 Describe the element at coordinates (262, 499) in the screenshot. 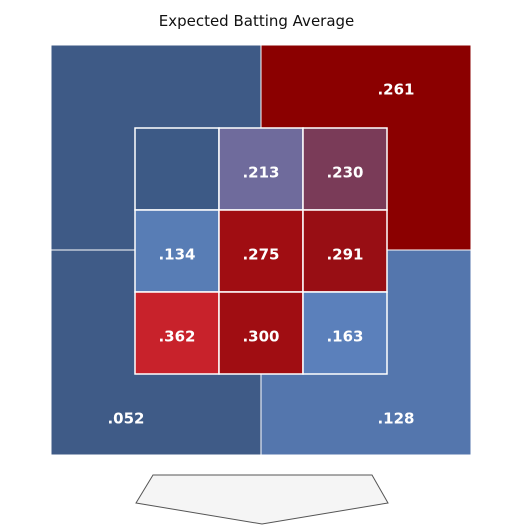

I see `home-plate-icon` at that location.